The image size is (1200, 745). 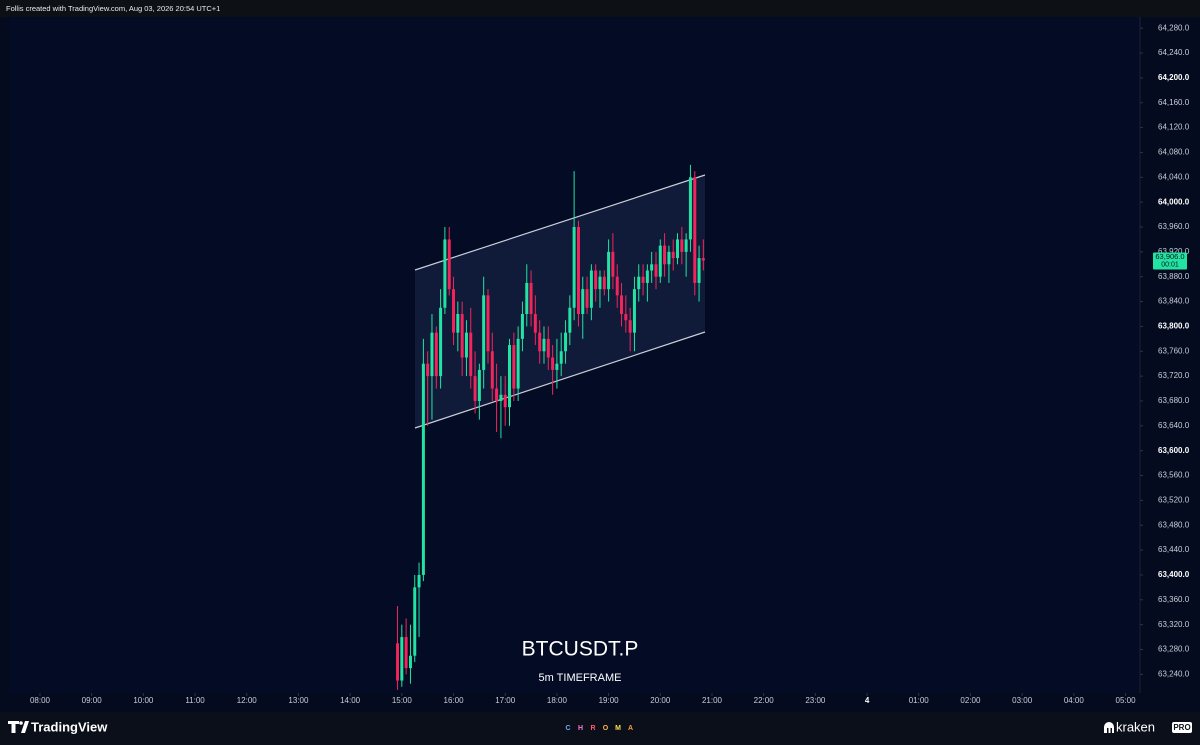 I want to click on y-tick-label: 63,800.0, so click(x=1174, y=326).